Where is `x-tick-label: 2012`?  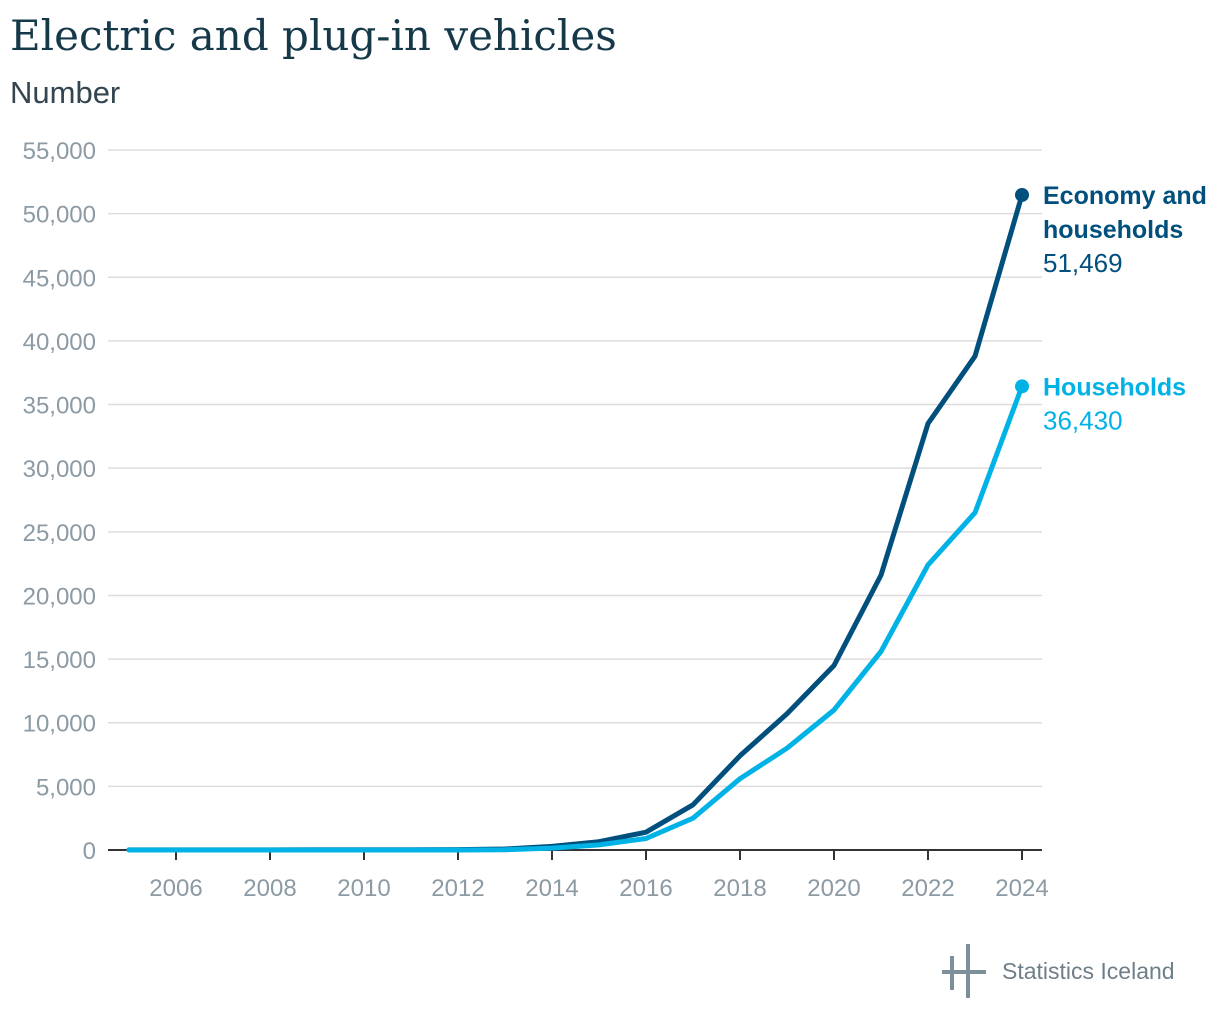 x-tick-label: 2012 is located at coordinates (457, 888).